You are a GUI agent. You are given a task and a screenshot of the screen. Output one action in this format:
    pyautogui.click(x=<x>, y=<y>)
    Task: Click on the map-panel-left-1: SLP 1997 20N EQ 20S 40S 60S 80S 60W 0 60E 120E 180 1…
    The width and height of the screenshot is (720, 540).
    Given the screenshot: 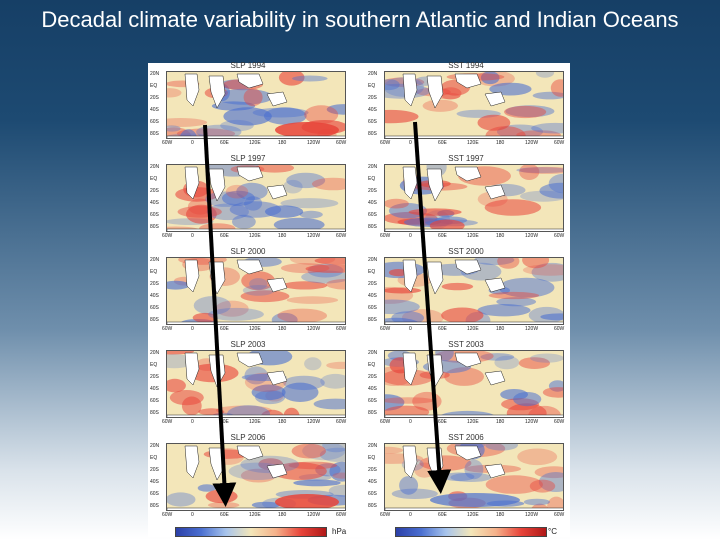 What is the action you would take?
    pyautogui.click(x=248, y=196)
    